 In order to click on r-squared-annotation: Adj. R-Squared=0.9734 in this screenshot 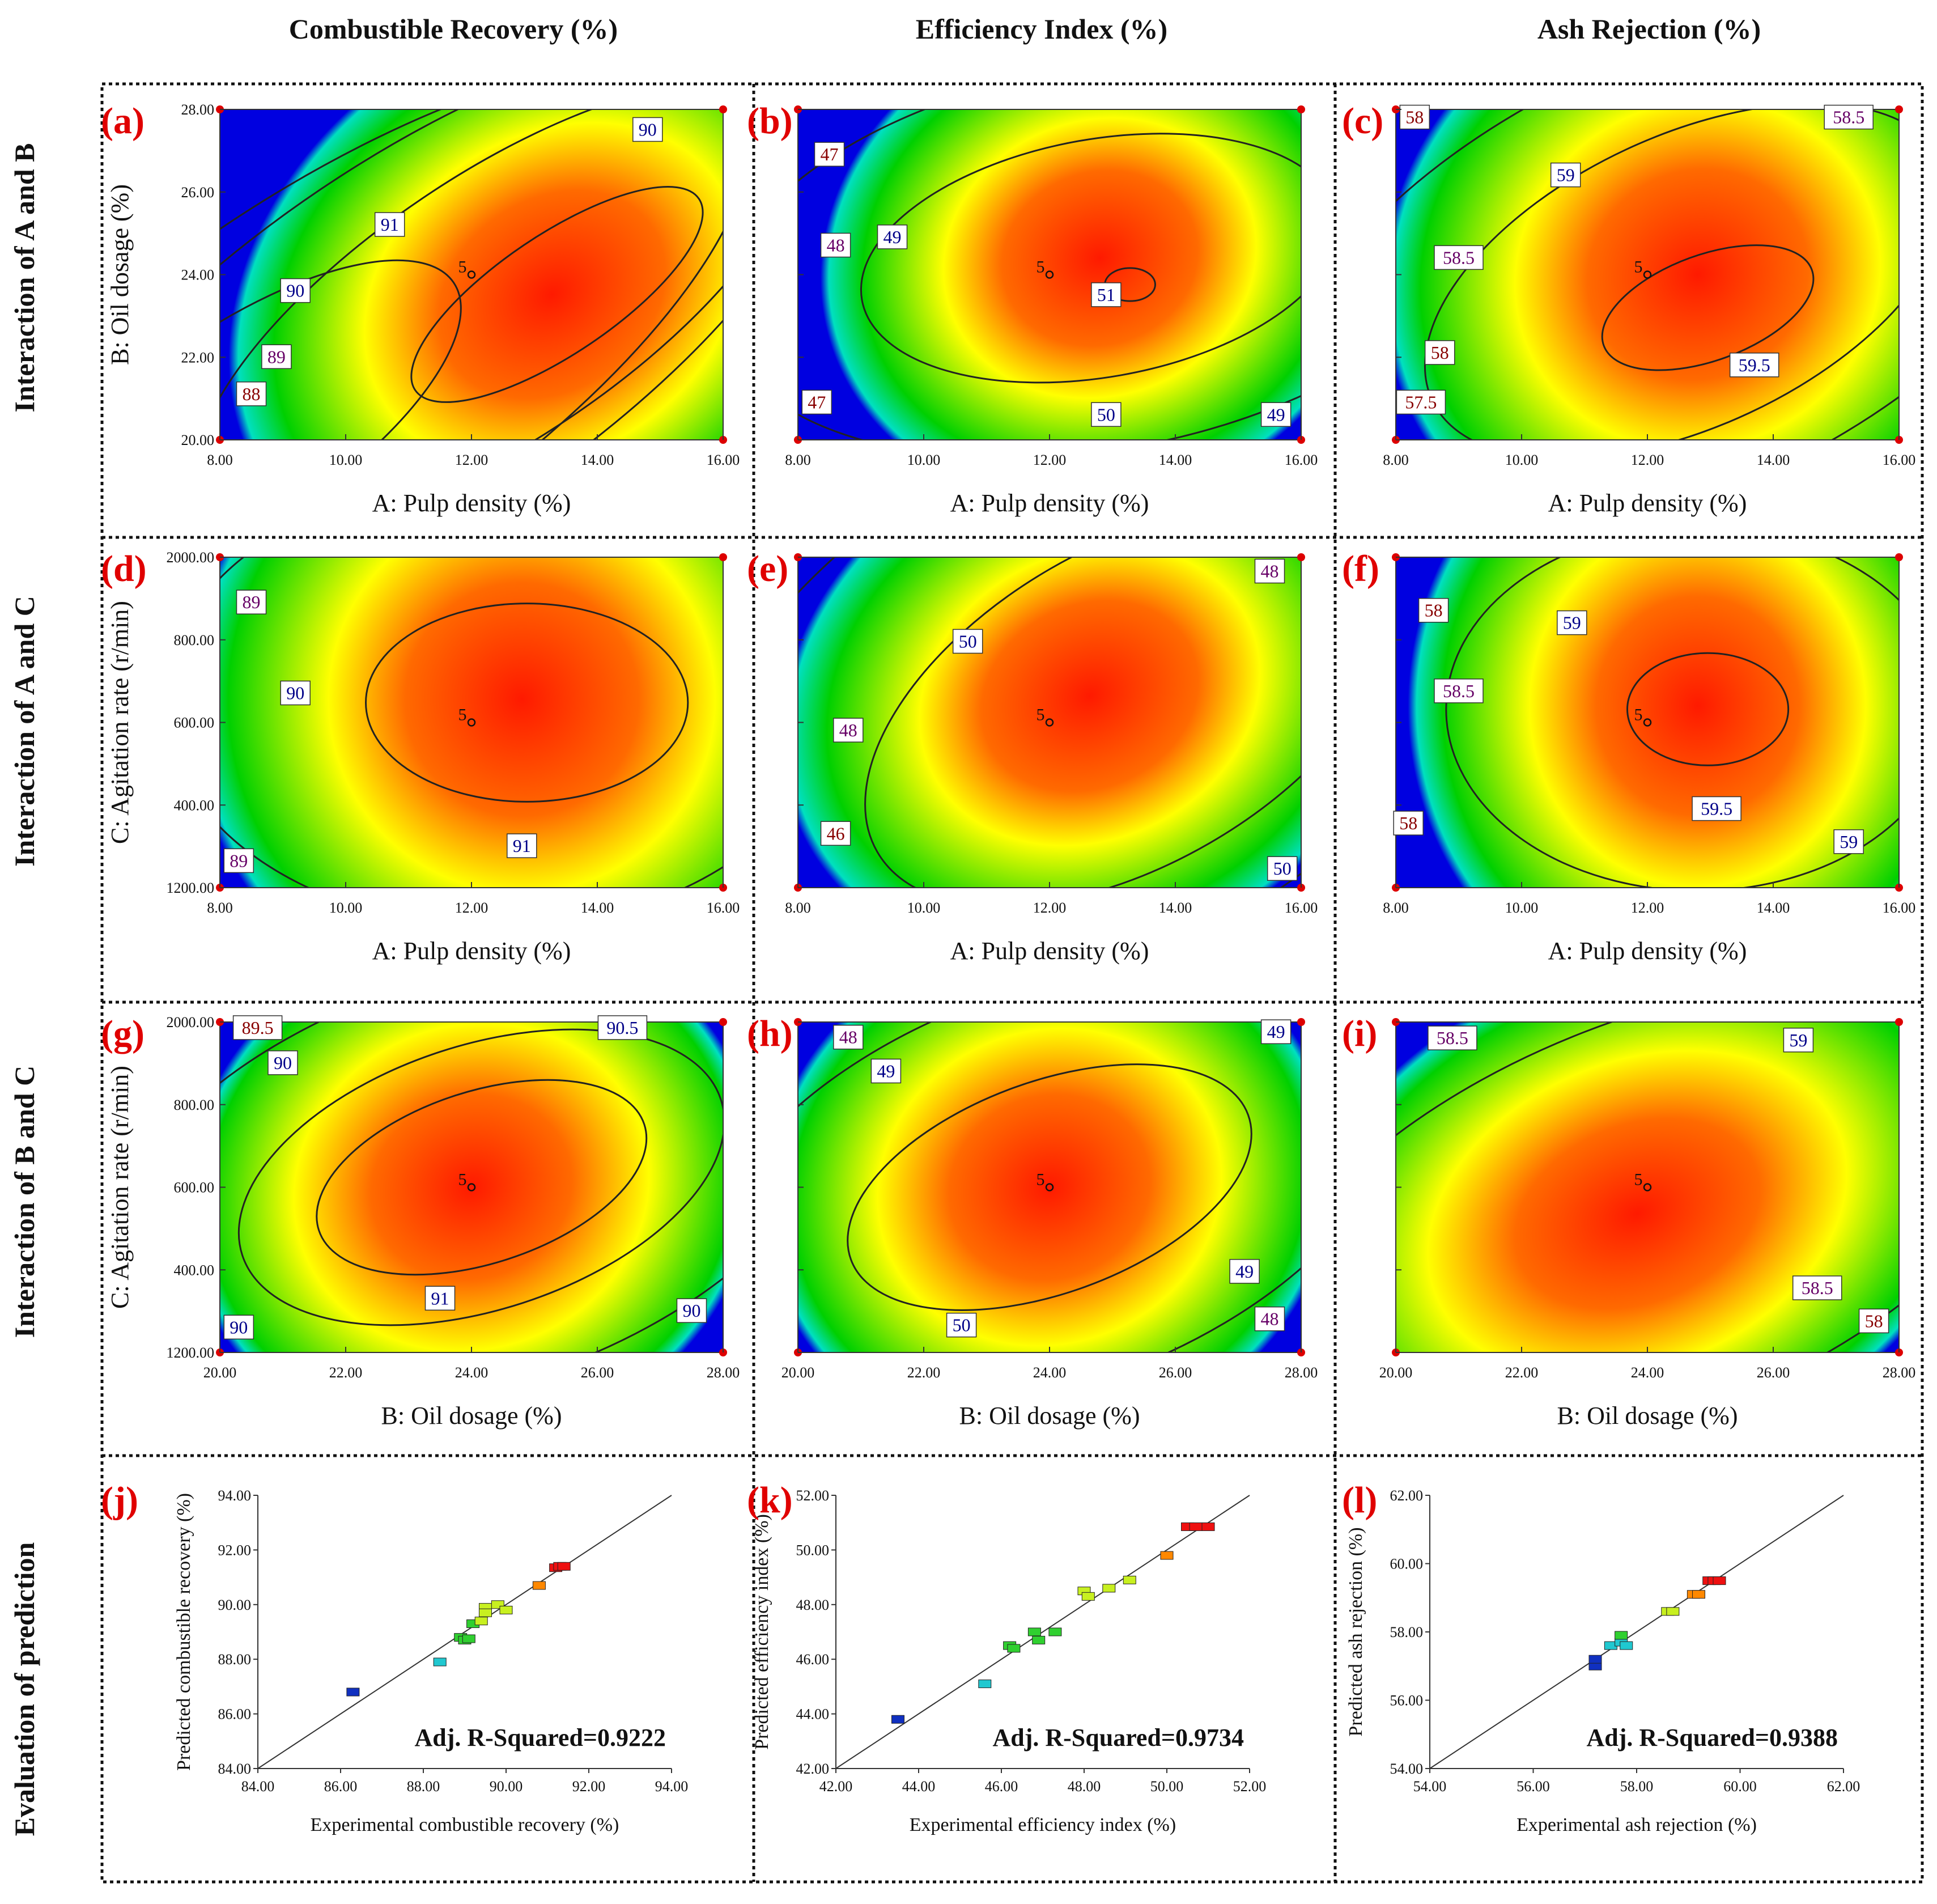, I will do `click(1118, 1738)`.